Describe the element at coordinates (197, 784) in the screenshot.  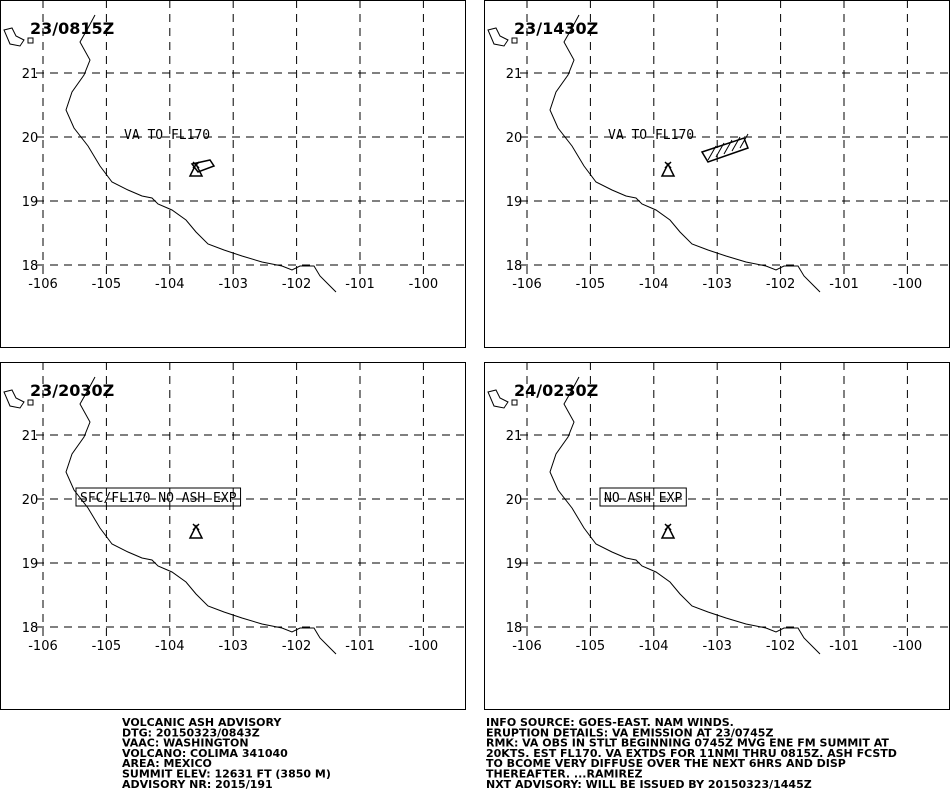
I see `advisory-line: ADVISORY NR: 2015/191` at that location.